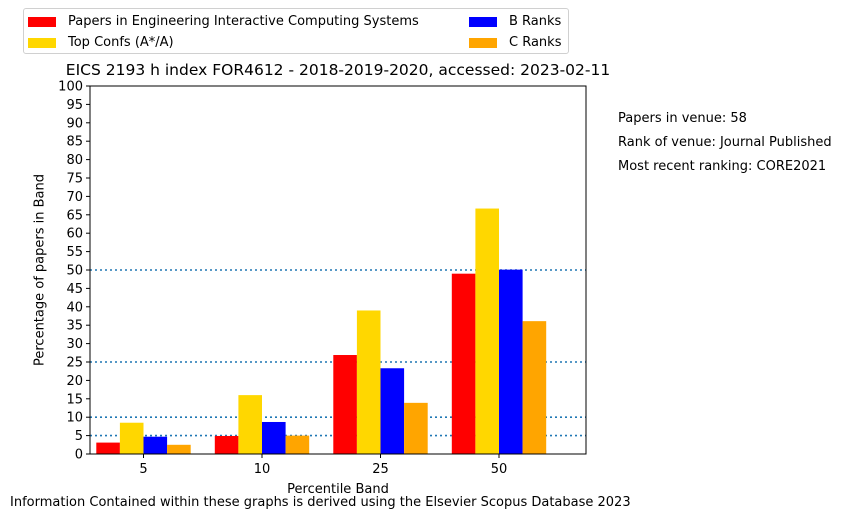  What do you see at coordinates (74, 307) in the screenshot?
I see `y-tick-label: 40` at bounding box center [74, 307].